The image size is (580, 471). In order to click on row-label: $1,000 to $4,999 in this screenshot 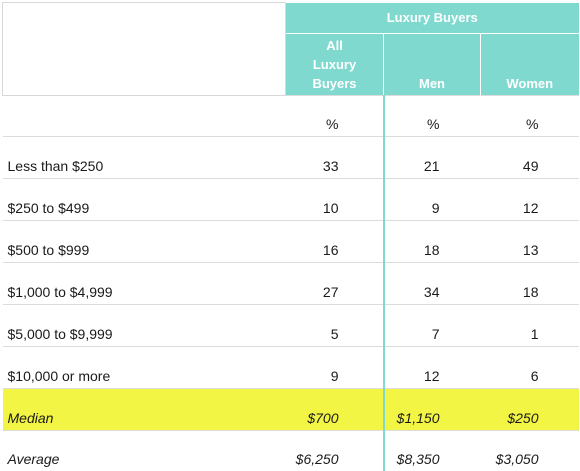, I will do `click(144, 282)`.